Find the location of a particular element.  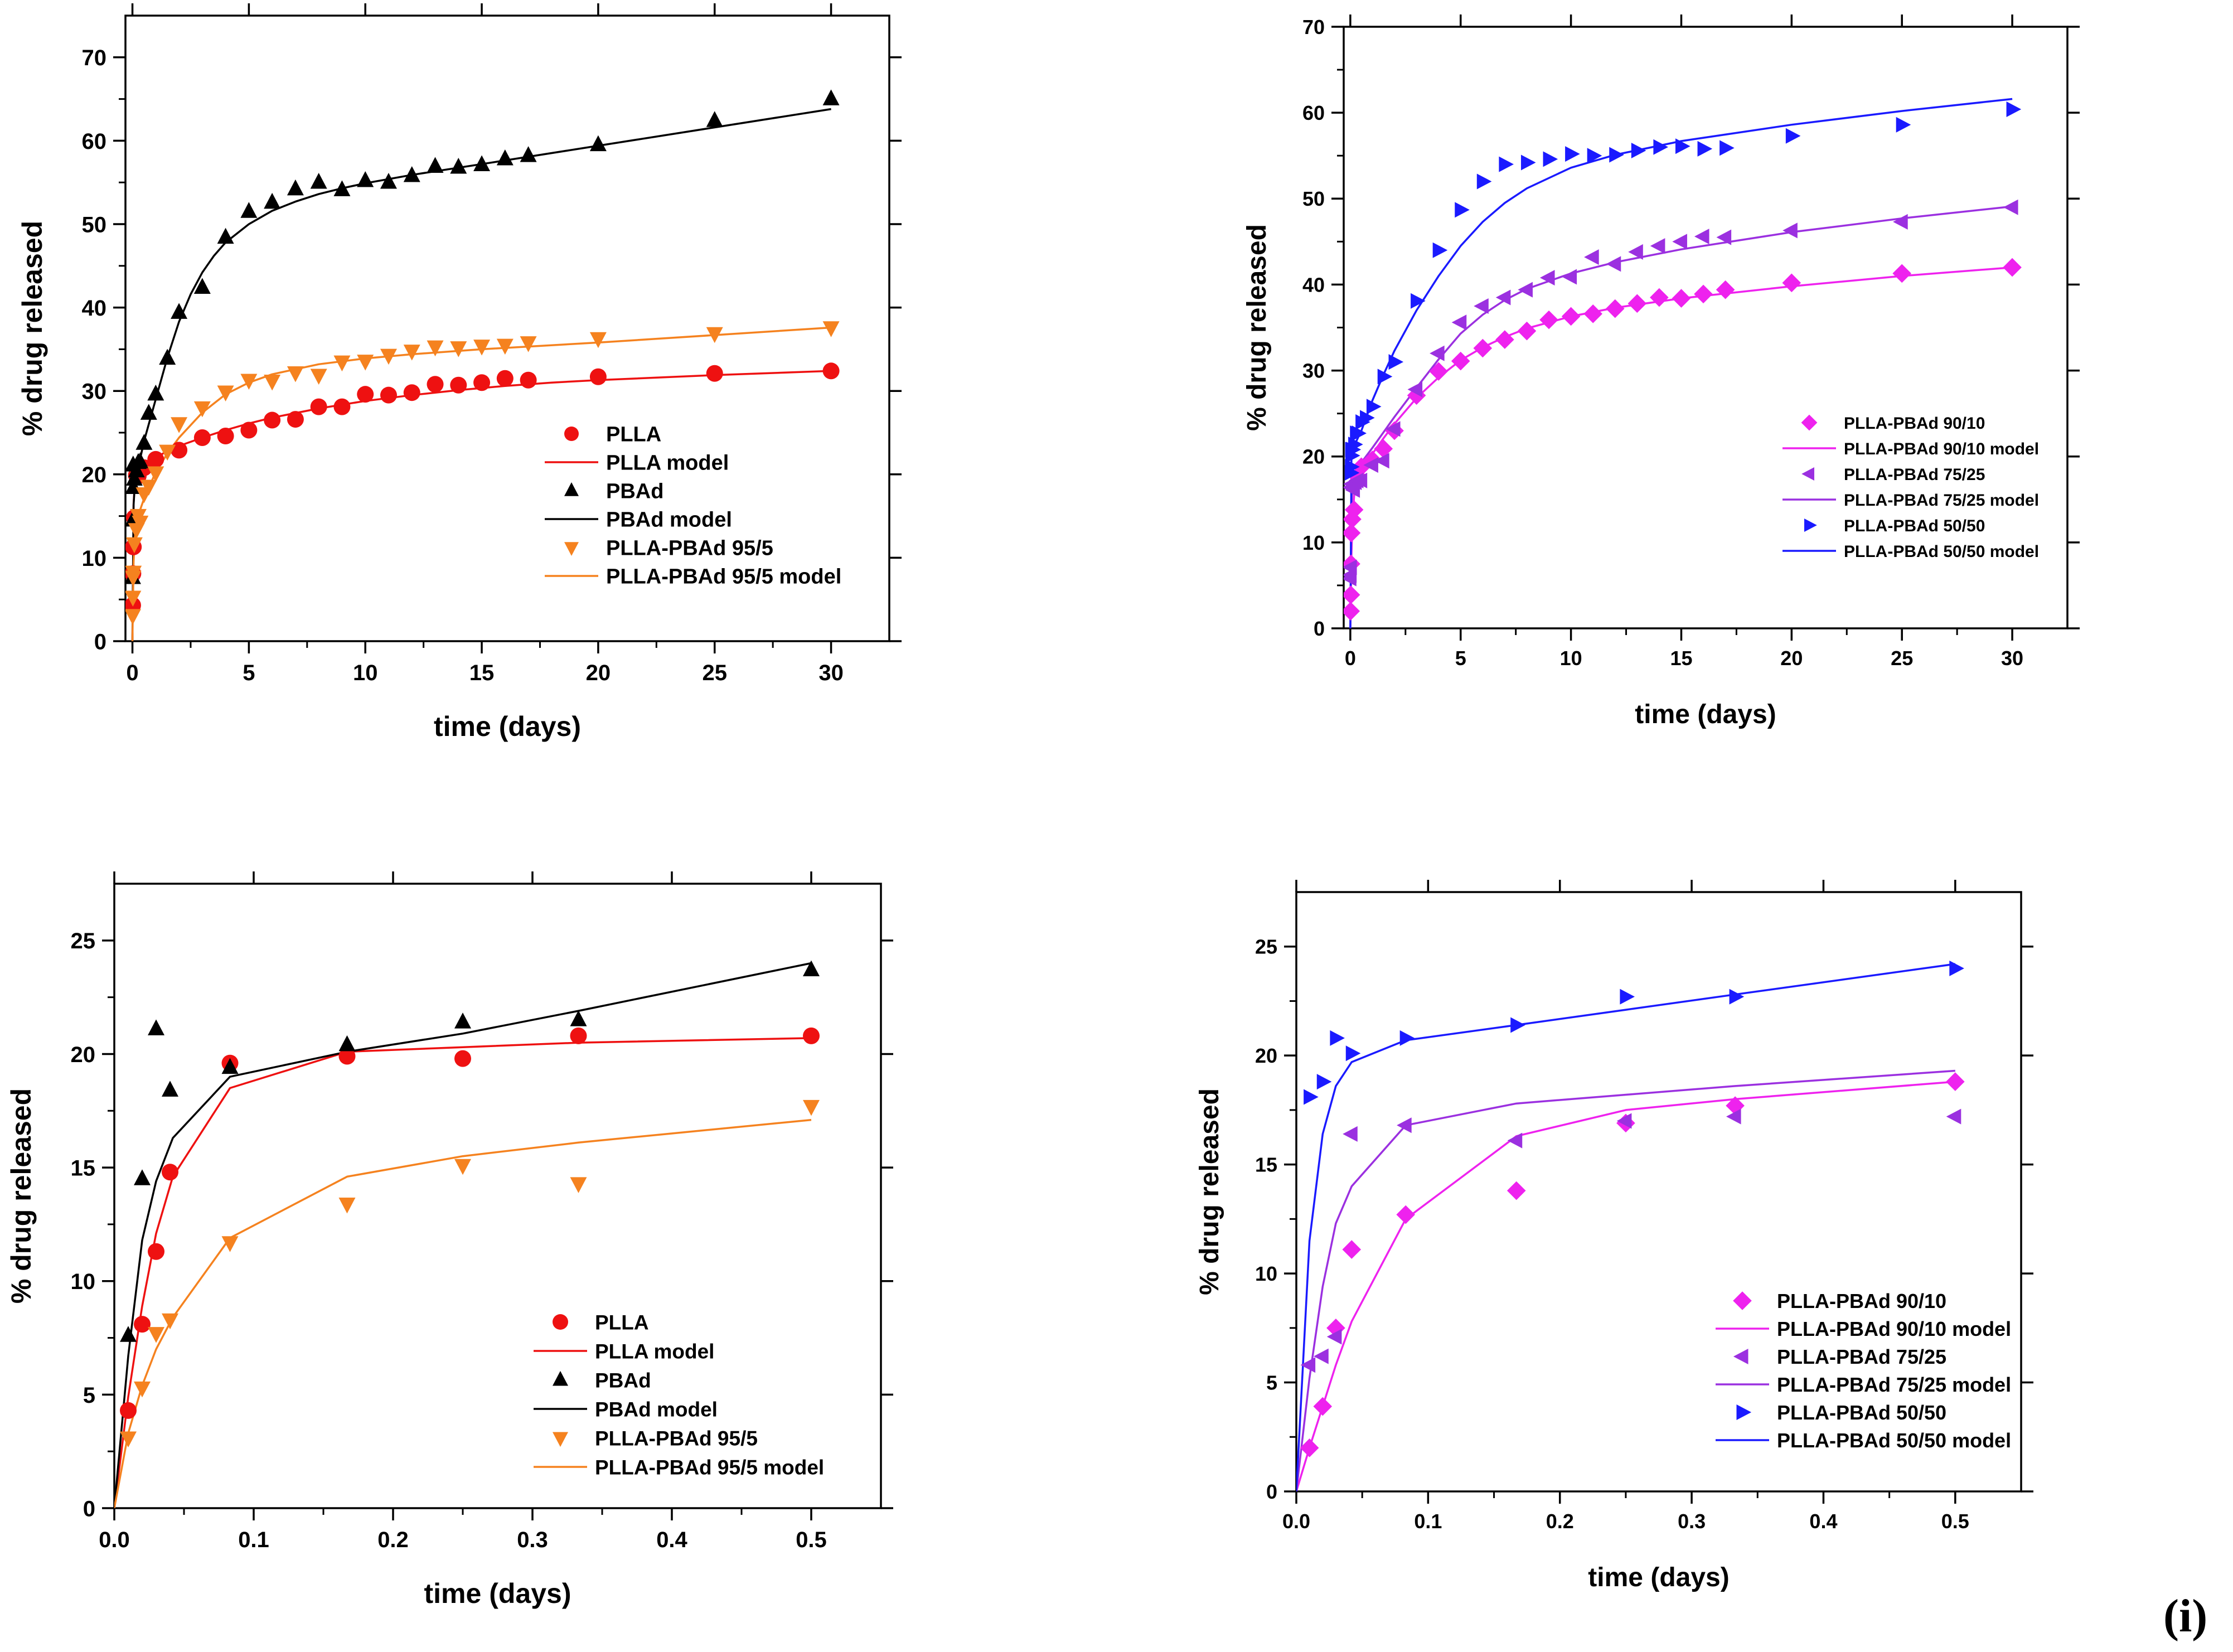

legend-label: PBAd model is located at coordinates (657, 1409).